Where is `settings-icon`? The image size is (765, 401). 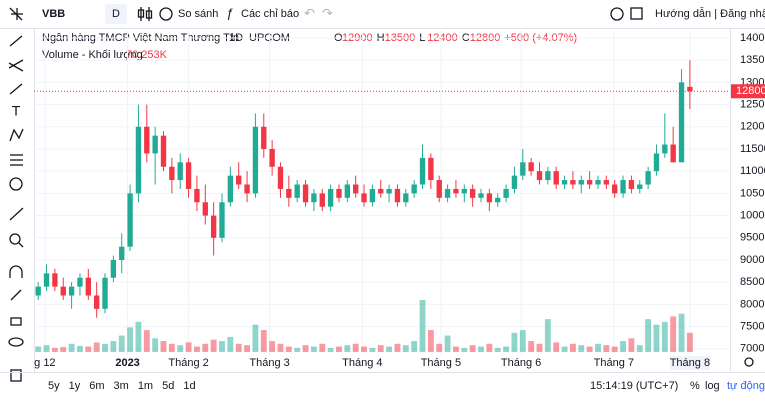
settings-icon is located at coordinates (617, 14).